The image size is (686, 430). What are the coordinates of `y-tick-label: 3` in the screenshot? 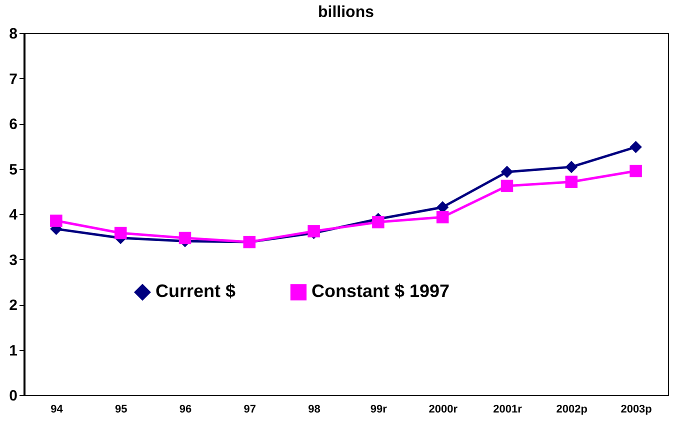 It's located at (13, 260).